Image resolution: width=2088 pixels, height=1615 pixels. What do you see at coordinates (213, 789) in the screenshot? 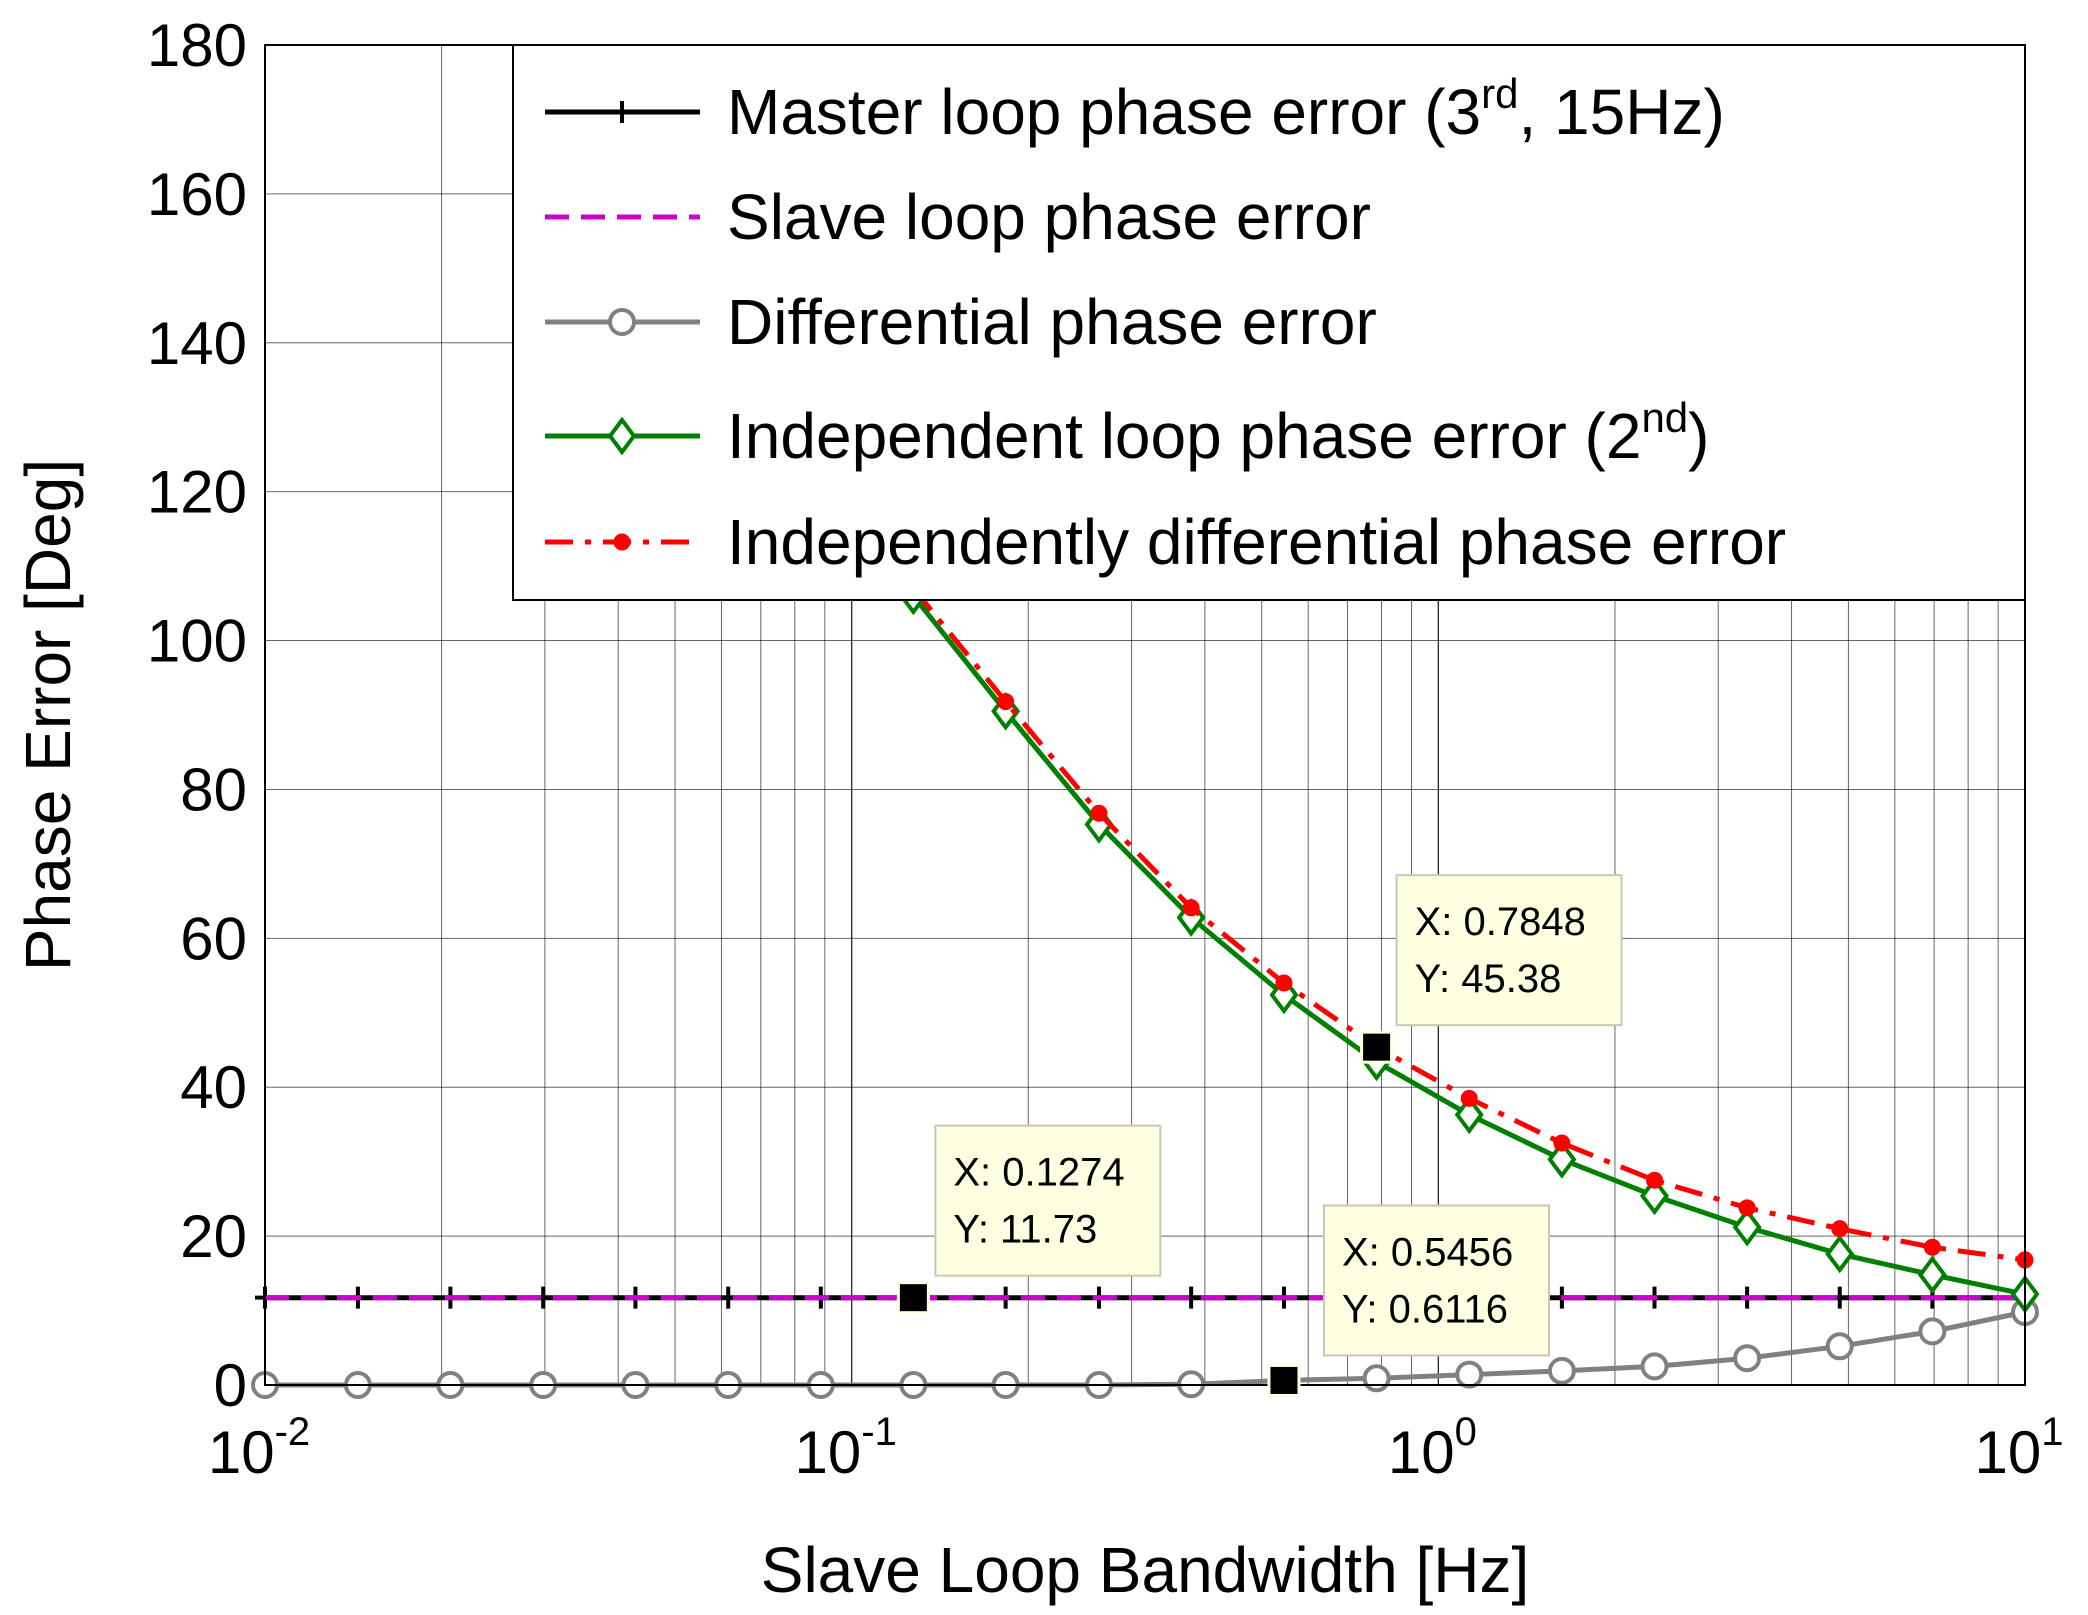
I see `y-tick-label: 80` at bounding box center [213, 789].